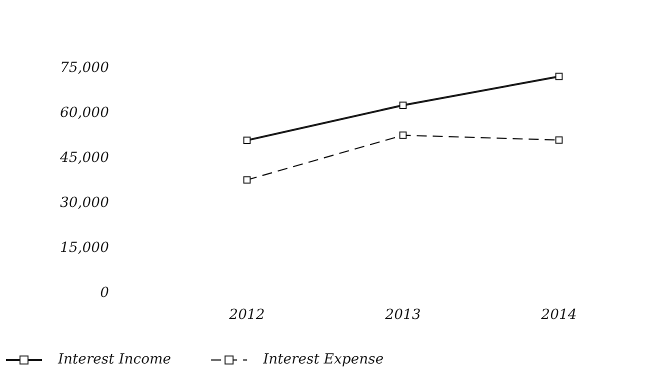  What do you see at coordinates (85, 202) in the screenshot?
I see `y-tick-label: 30,000` at bounding box center [85, 202].